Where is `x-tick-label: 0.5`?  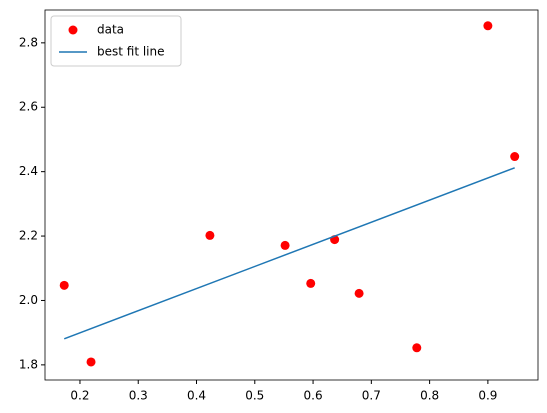 x-tick-label: 0.5 is located at coordinates (254, 396).